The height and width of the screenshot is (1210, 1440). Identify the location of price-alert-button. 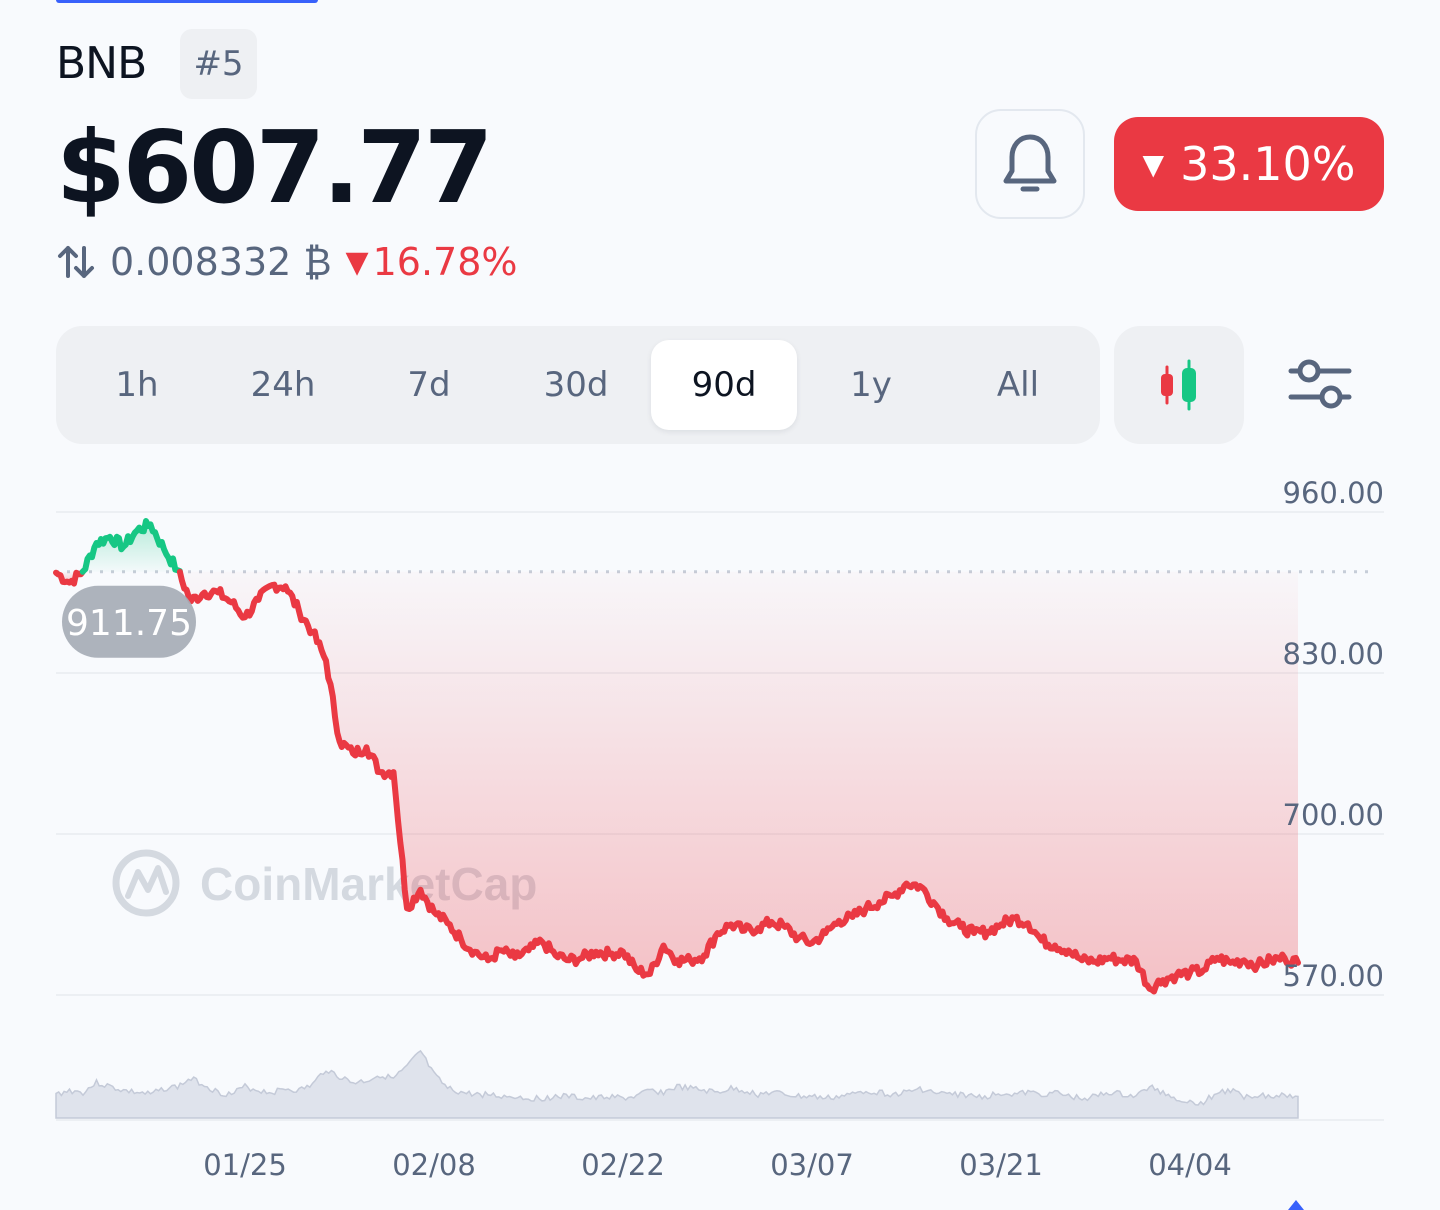
(1030, 164).